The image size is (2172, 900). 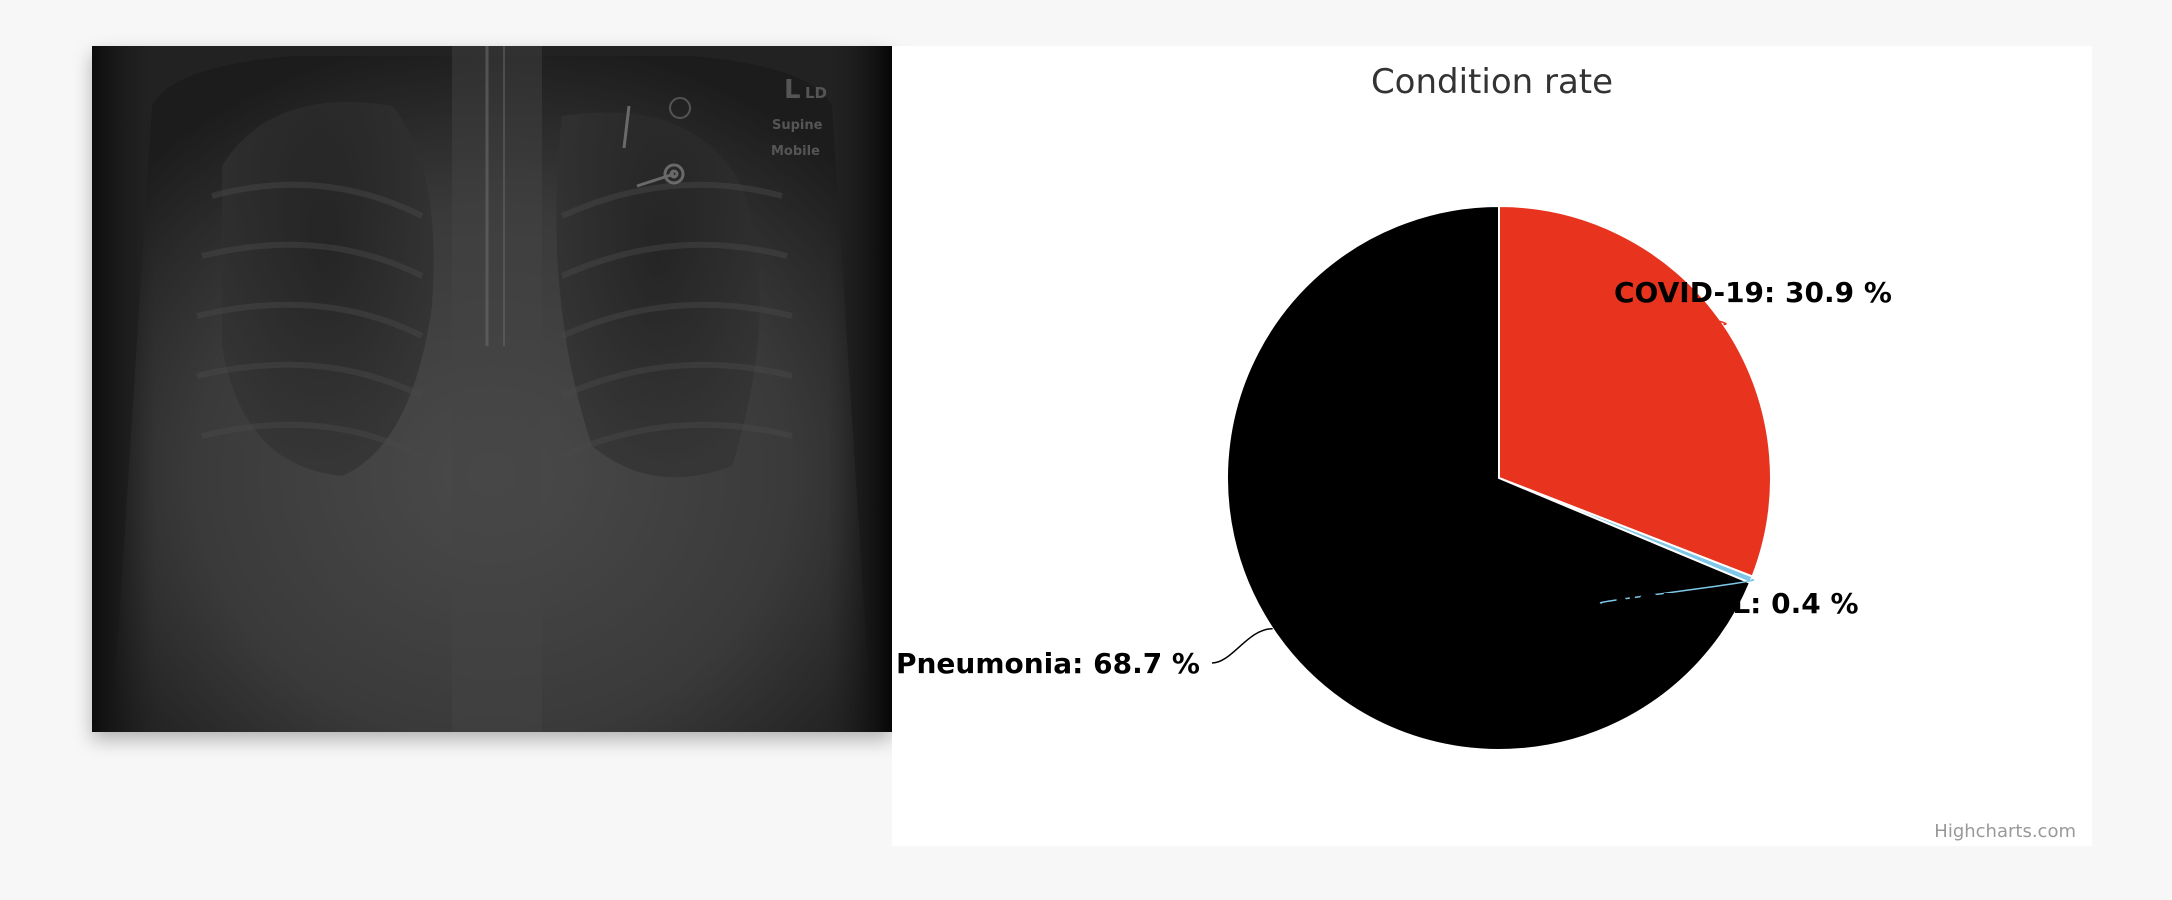 I want to click on xray-side-marker: L, so click(x=792, y=90).